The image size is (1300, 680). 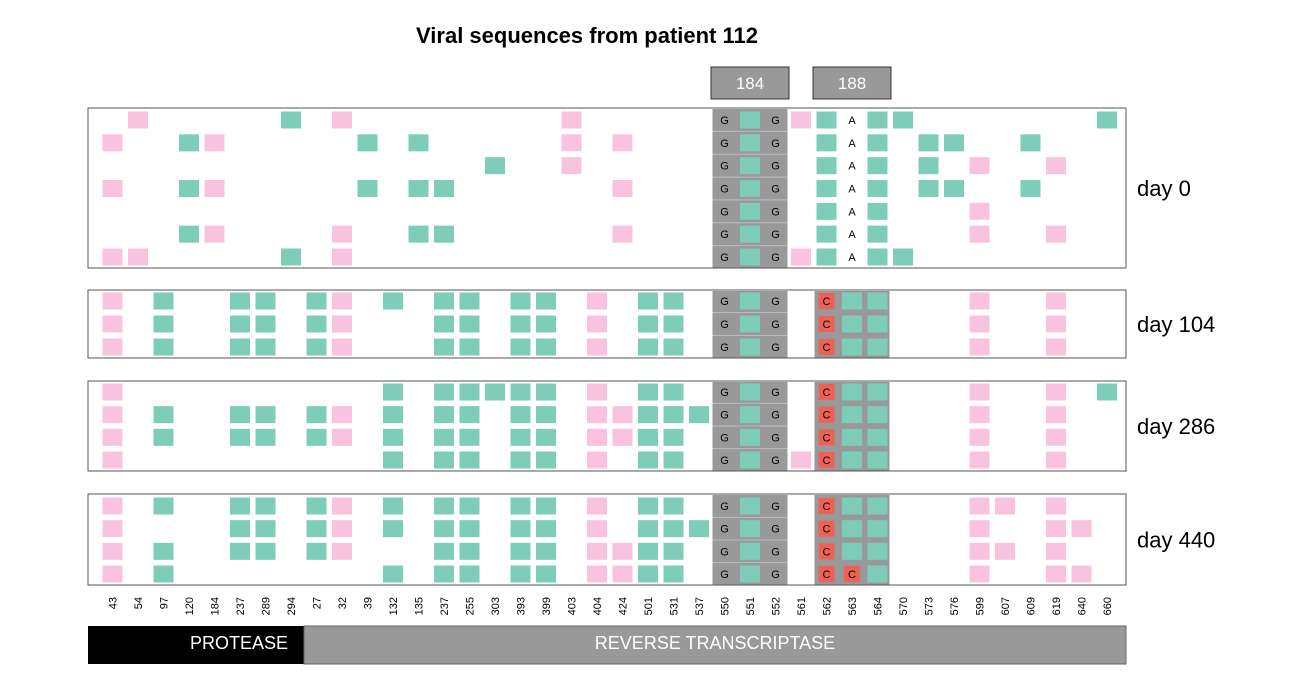 What do you see at coordinates (598, 606) in the screenshot?
I see `x-tick-label: 404` at bounding box center [598, 606].